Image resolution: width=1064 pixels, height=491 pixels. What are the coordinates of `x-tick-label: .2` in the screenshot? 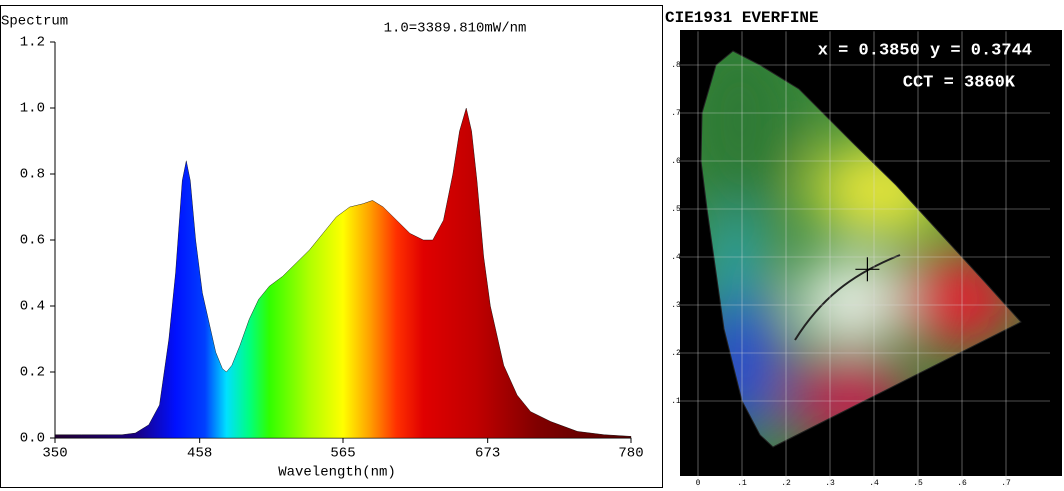 It's located at (786, 483).